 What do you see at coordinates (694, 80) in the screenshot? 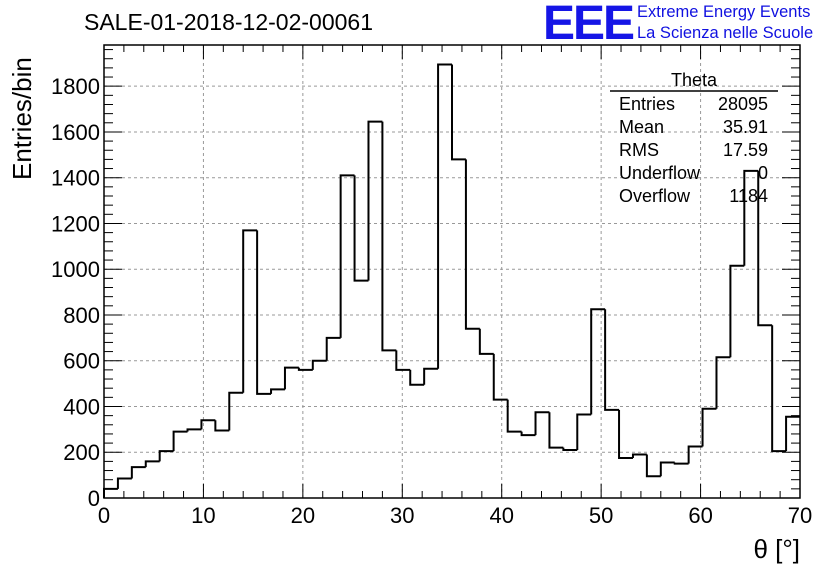
I see `stats-title: Theta` at bounding box center [694, 80].